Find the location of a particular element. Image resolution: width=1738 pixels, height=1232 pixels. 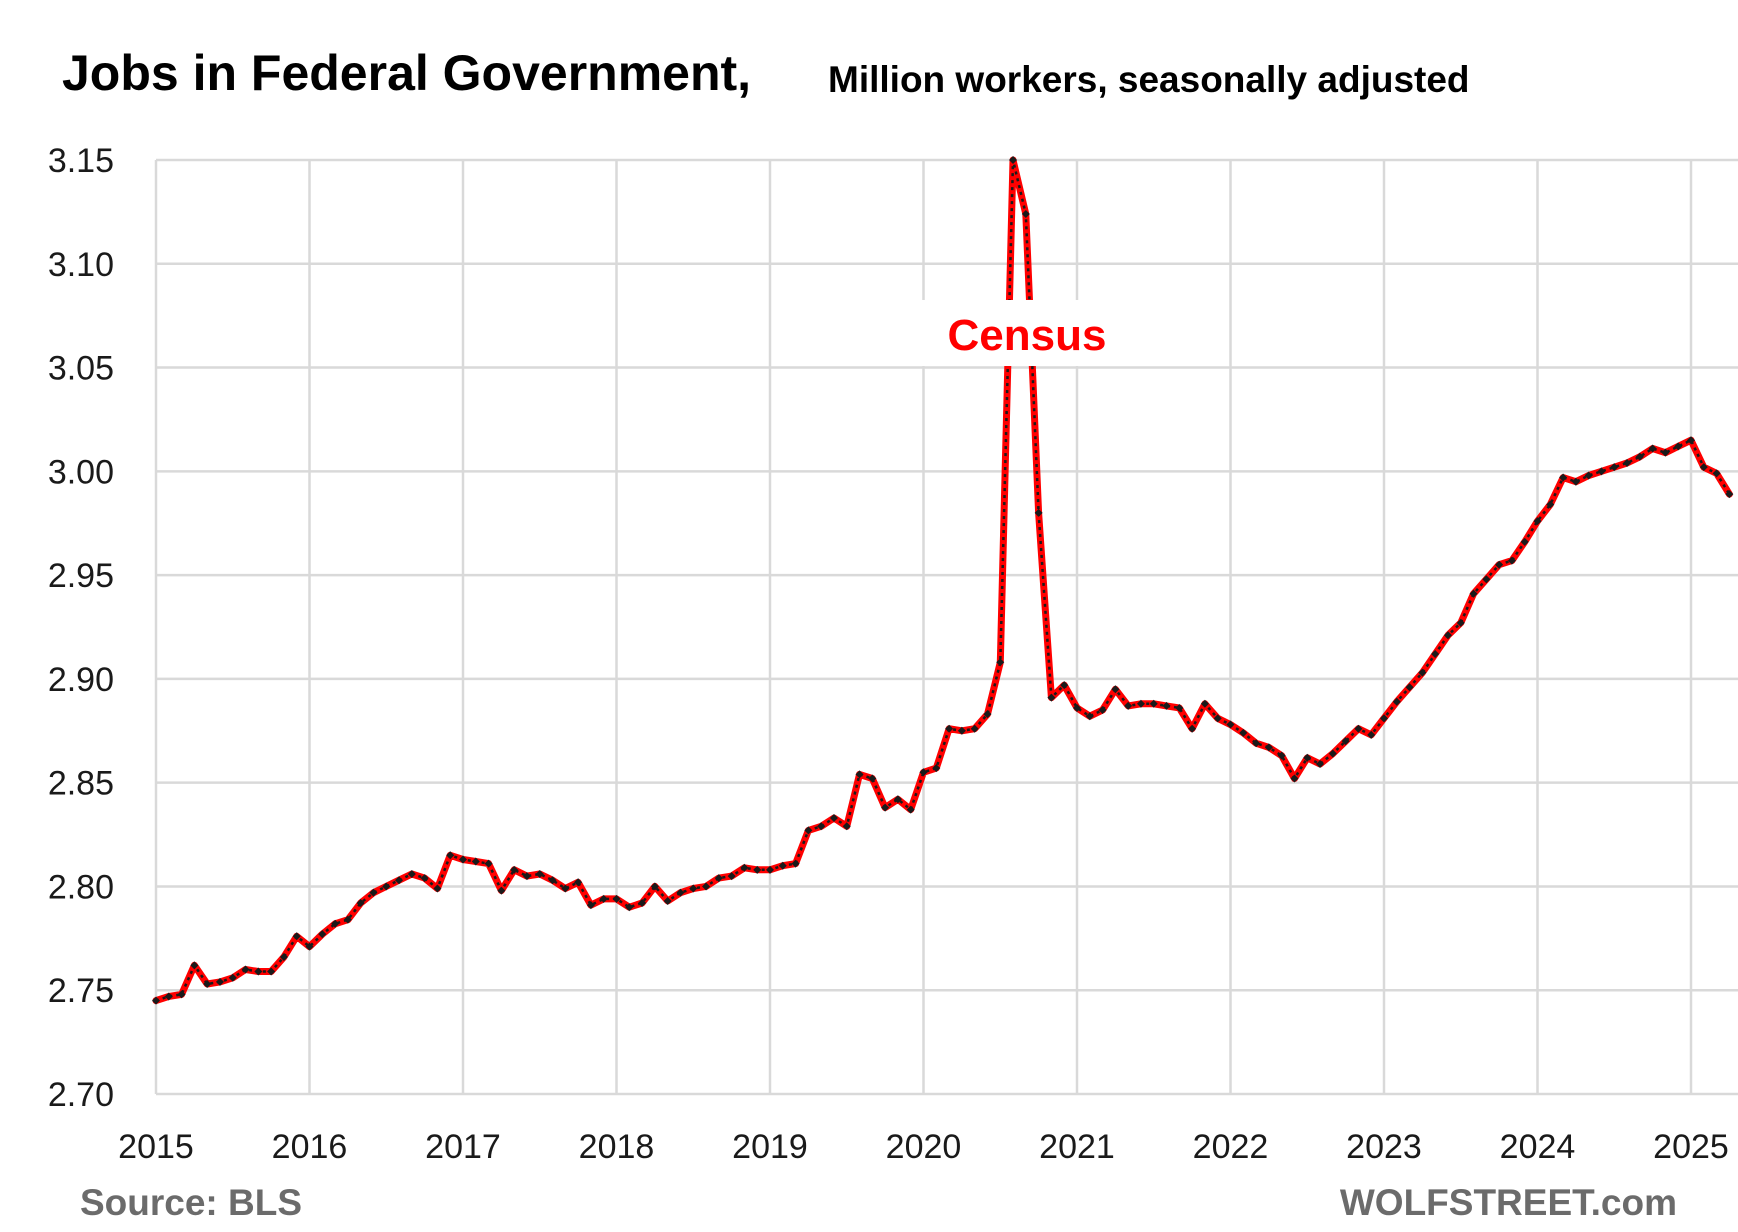

x-tick-label: 2020 is located at coordinates (924, 1147).